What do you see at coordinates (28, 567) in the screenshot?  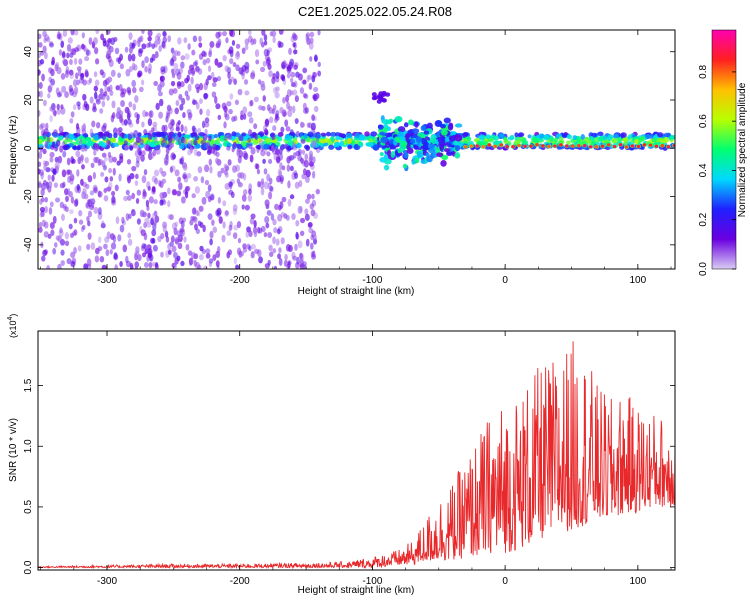 I see `y-tick-label: 0.0` at bounding box center [28, 567].